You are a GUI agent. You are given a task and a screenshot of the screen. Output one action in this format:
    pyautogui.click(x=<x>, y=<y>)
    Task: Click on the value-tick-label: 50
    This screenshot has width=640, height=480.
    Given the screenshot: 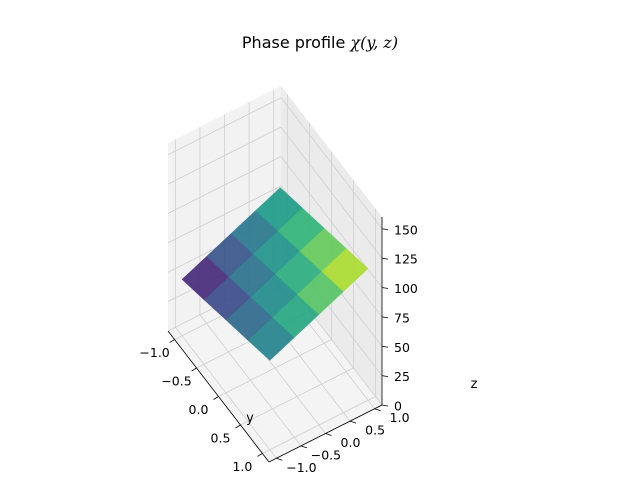 What is the action you would take?
    pyautogui.click(x=402, y=347)
    